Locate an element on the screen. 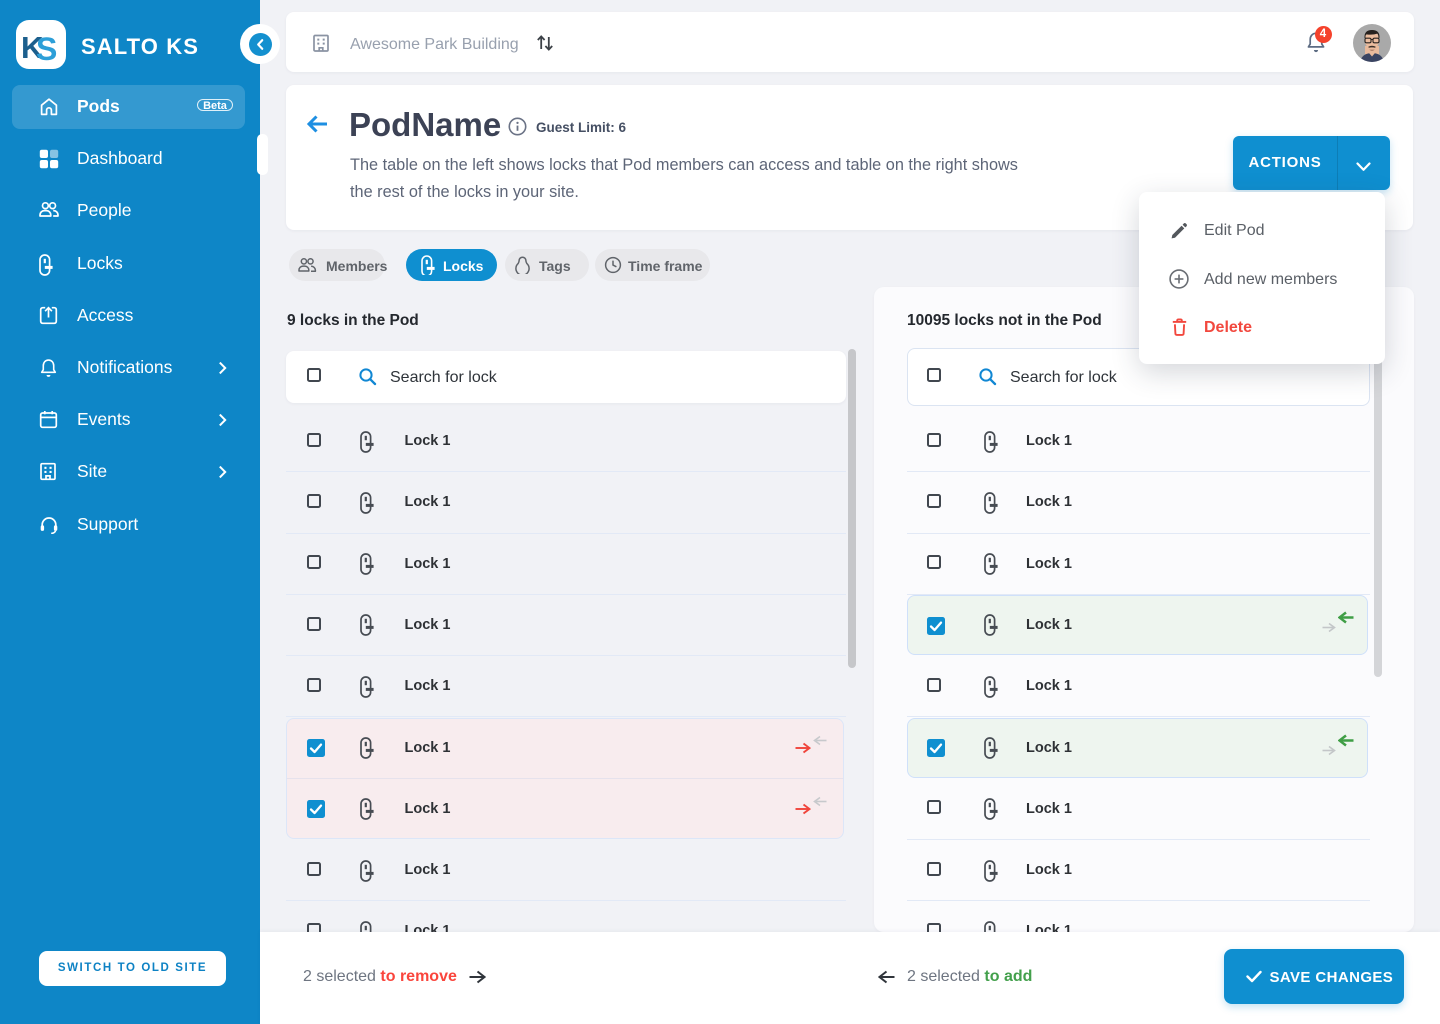 This screenshot has height=1024, width=1440. svg-text: S is located at coordinates (46, 49).